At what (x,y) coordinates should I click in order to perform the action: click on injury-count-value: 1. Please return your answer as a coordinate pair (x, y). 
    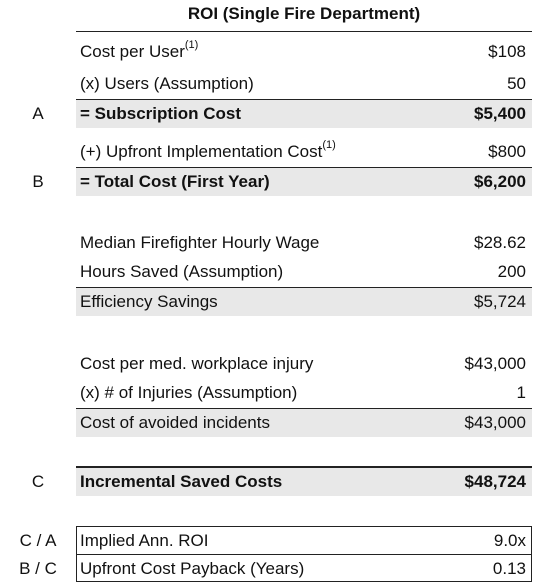
    Looking at the image, I should click on (521, 392).